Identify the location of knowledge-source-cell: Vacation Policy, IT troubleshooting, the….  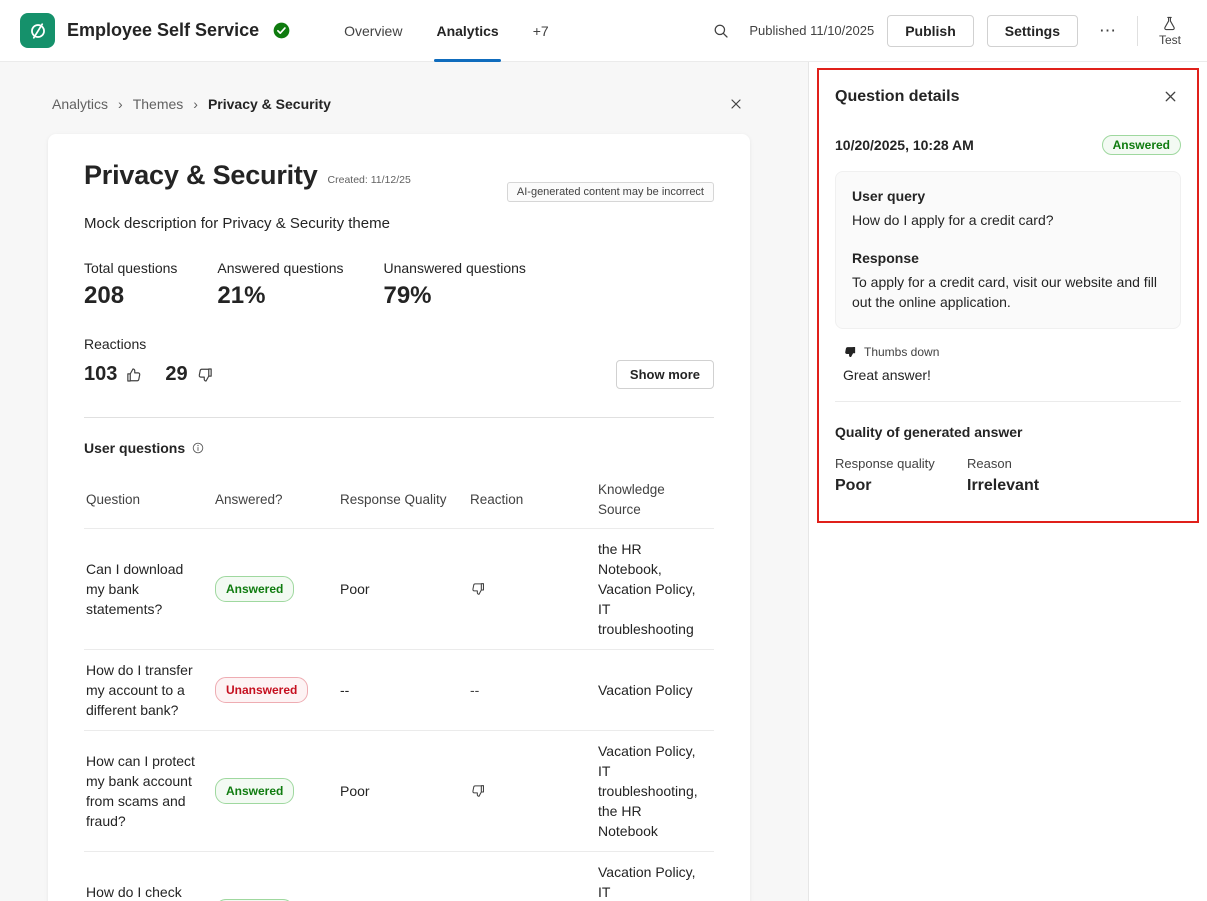
(647, 882).